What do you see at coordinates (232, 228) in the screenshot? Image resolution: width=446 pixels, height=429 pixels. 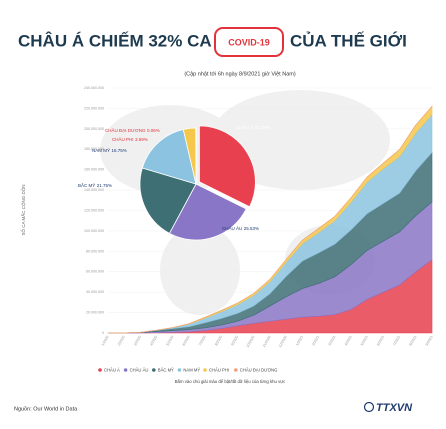 I see `pie-category: CHÂU ÂU` at bounding box center [232, 228].